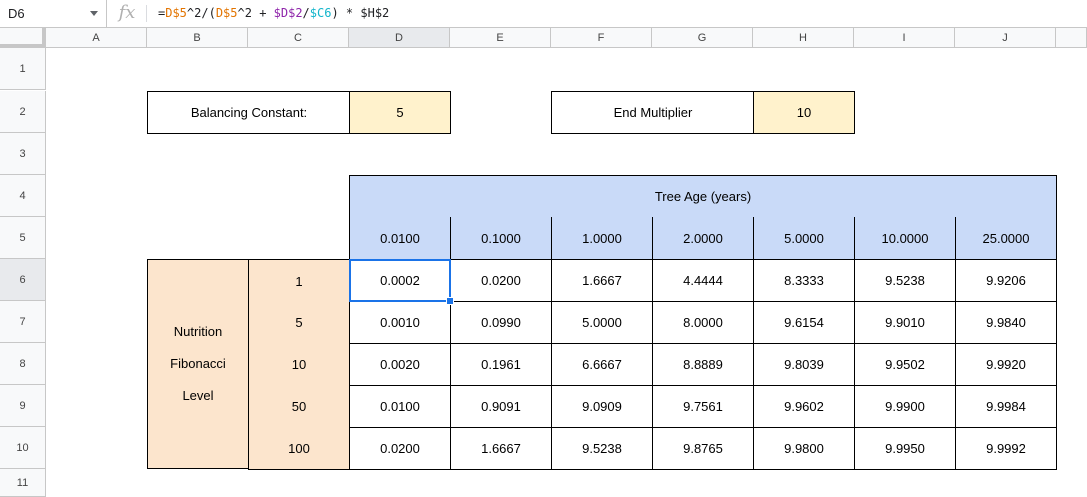 Image resolution: width=1087 pixels, height=497 pixels. What do you see at coordinates (1006, 238) in the screenshot?
I see `age-header-cell: 25.0000` at bounding box center [1006, 238].